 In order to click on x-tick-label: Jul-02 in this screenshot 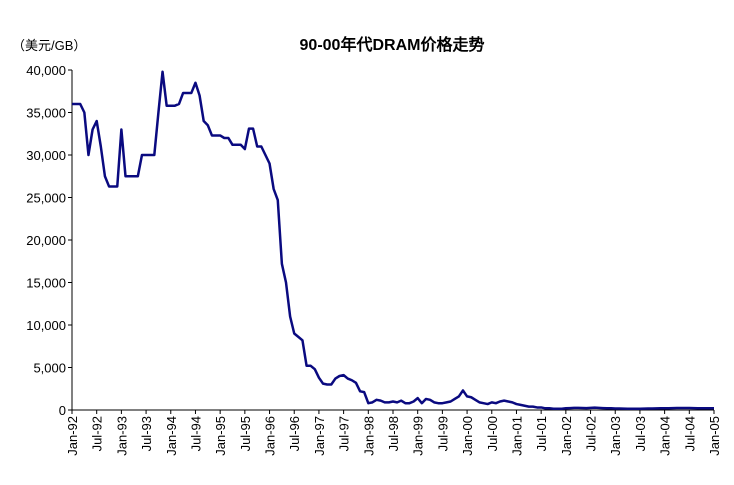, I will do `click(591, 433)`.